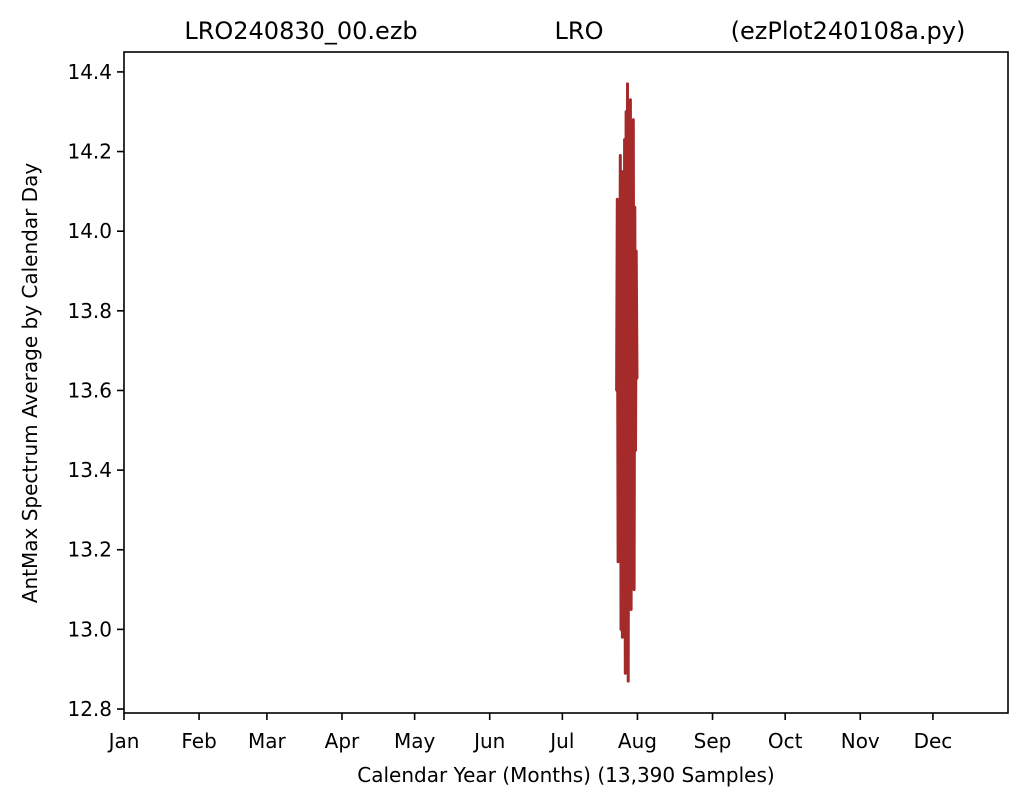 The height and width of the screenshot is (807, 1024). Describe the element at coordinates (565, 775) in the screenshot. I see `x-axis-label: Calendar Year (Months) (13,390 Samples)` at that location.